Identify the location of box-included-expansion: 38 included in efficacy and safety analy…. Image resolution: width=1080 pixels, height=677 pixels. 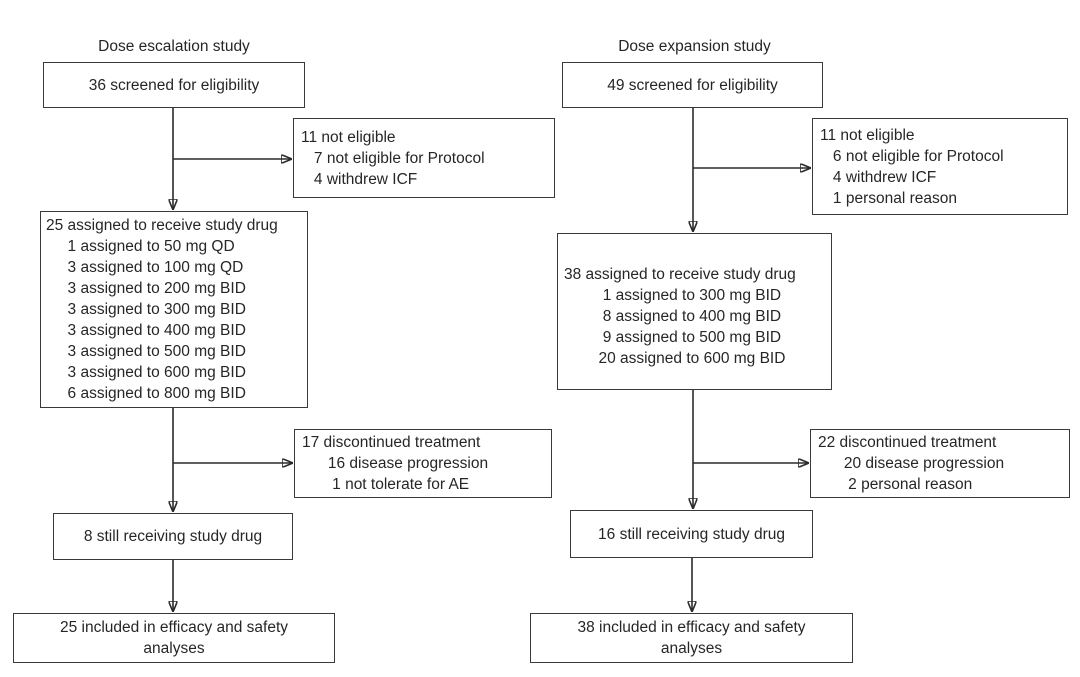
(691, 638).